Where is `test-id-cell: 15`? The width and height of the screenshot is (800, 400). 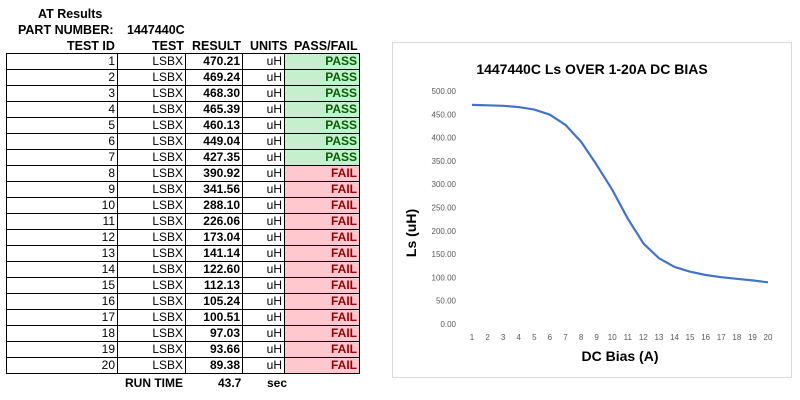 test-id-cell: 15 is located at coordinates (62, 285).